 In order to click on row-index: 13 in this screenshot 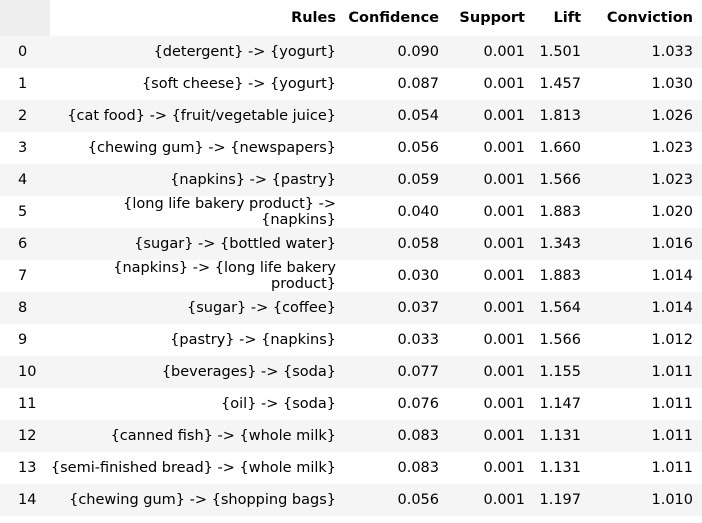, I will do `click(27, 468)`.